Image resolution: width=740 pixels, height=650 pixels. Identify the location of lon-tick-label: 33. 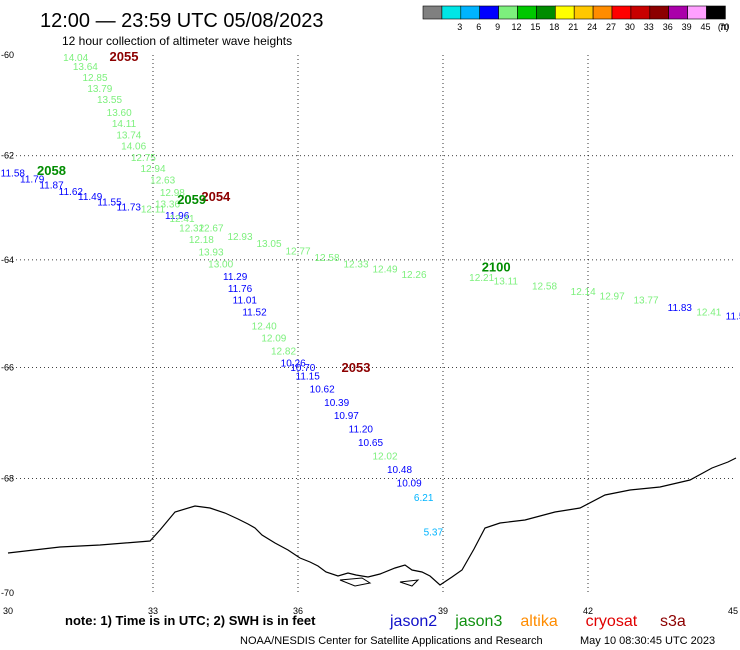
(153, 611).